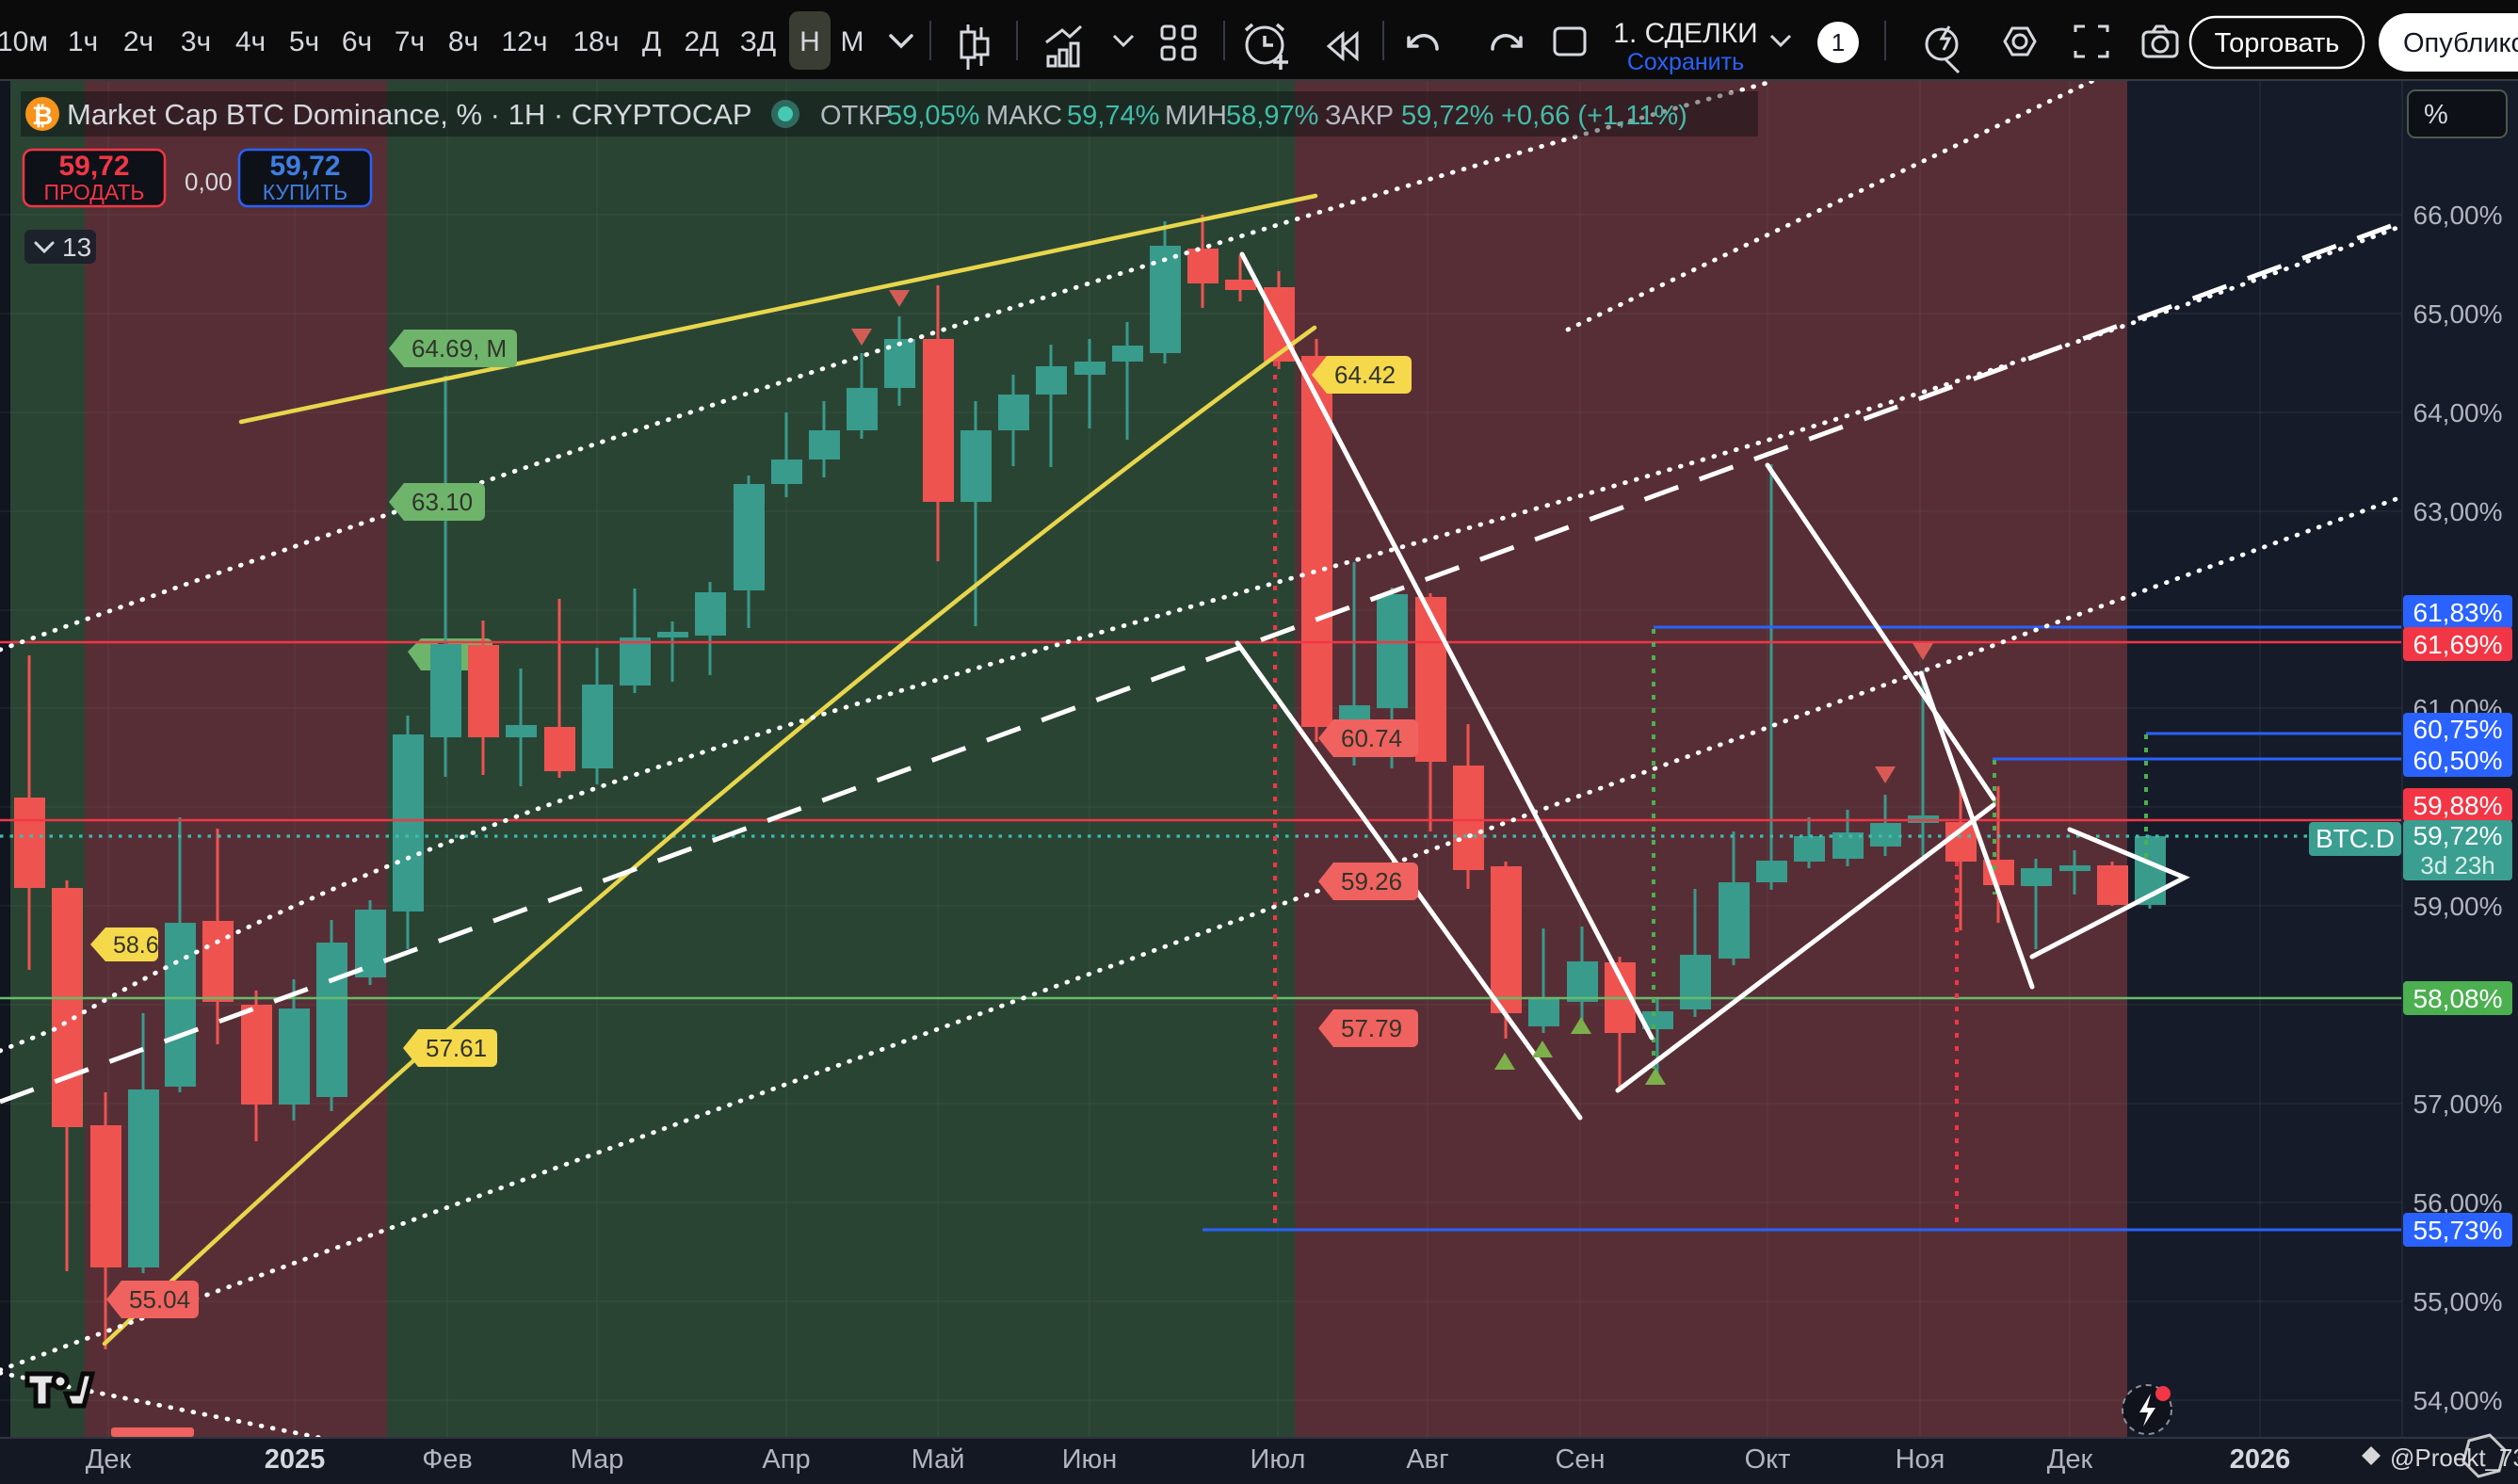 Image resolution: width=2518 pixels, height=1484 pixels. What do you see at coordinates (2458, 907) in the screenshot?
I see `svg-text: 59,00%` at bounding box center [2458, 907].